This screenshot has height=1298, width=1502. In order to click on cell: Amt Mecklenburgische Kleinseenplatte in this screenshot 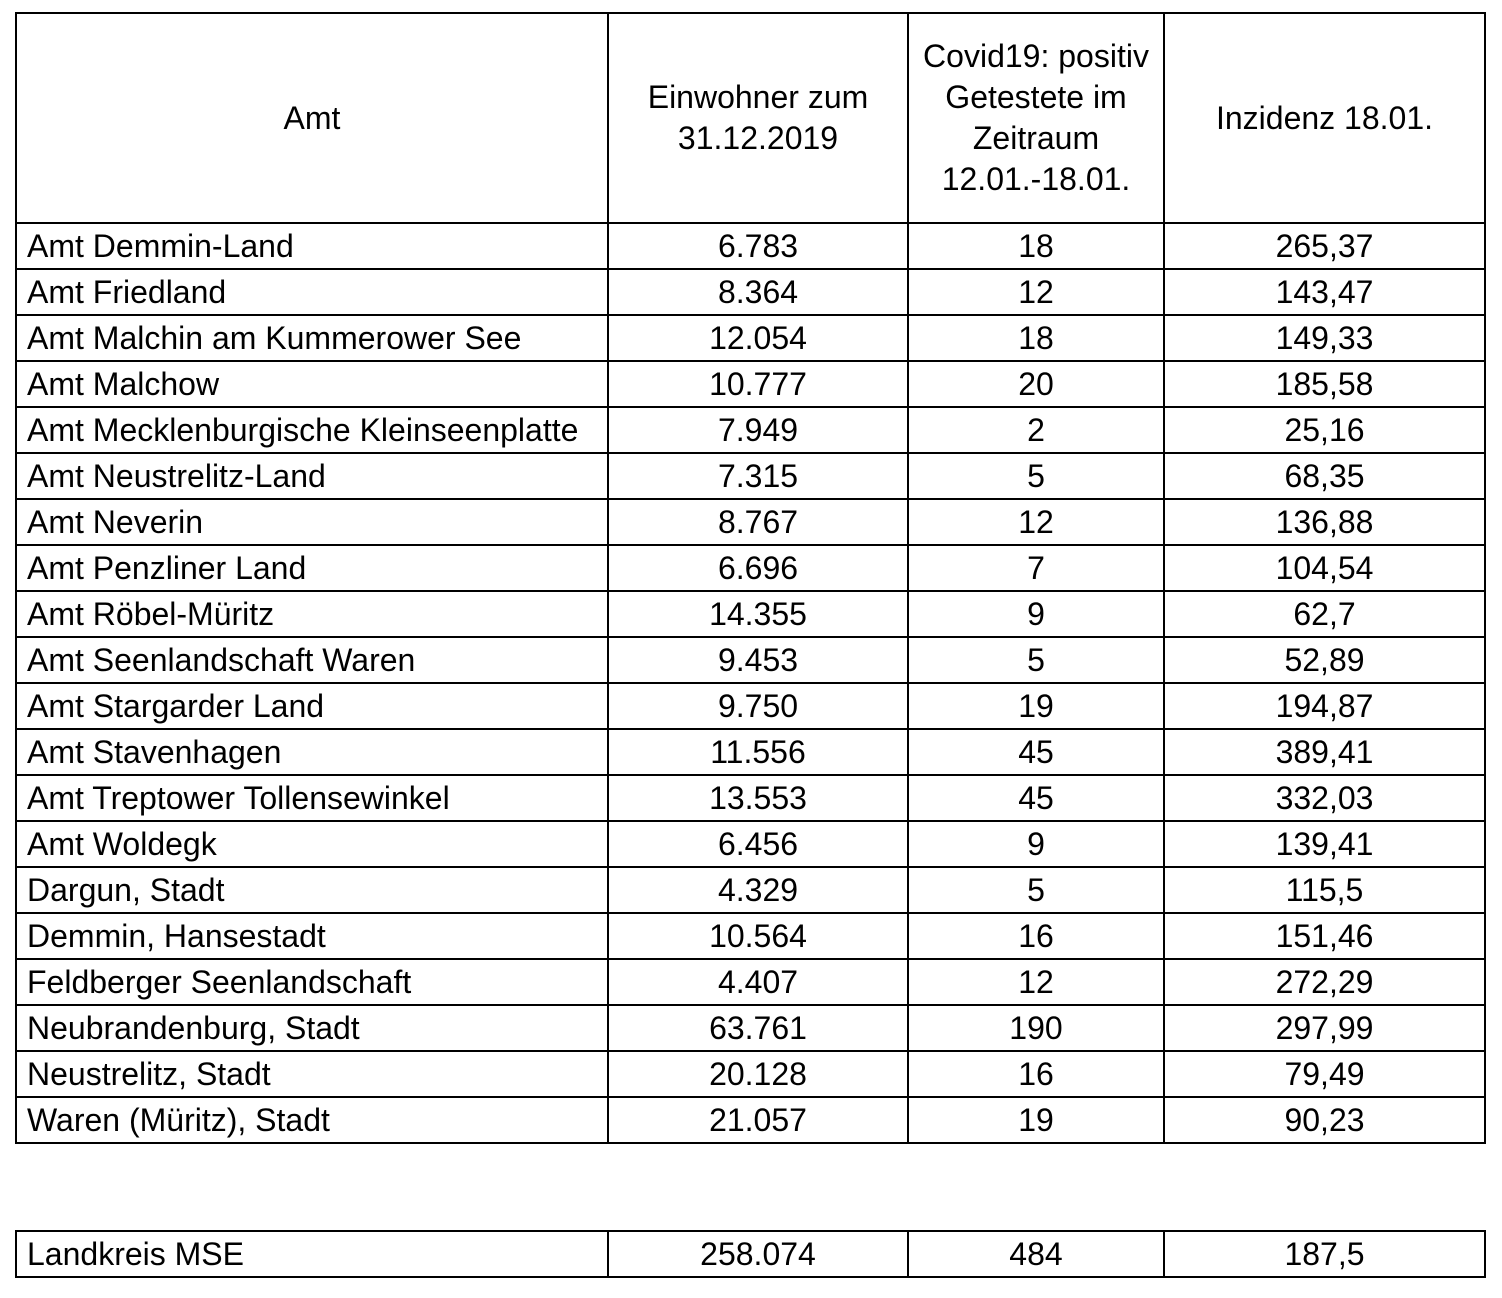, I will do `click(312, 430)`.